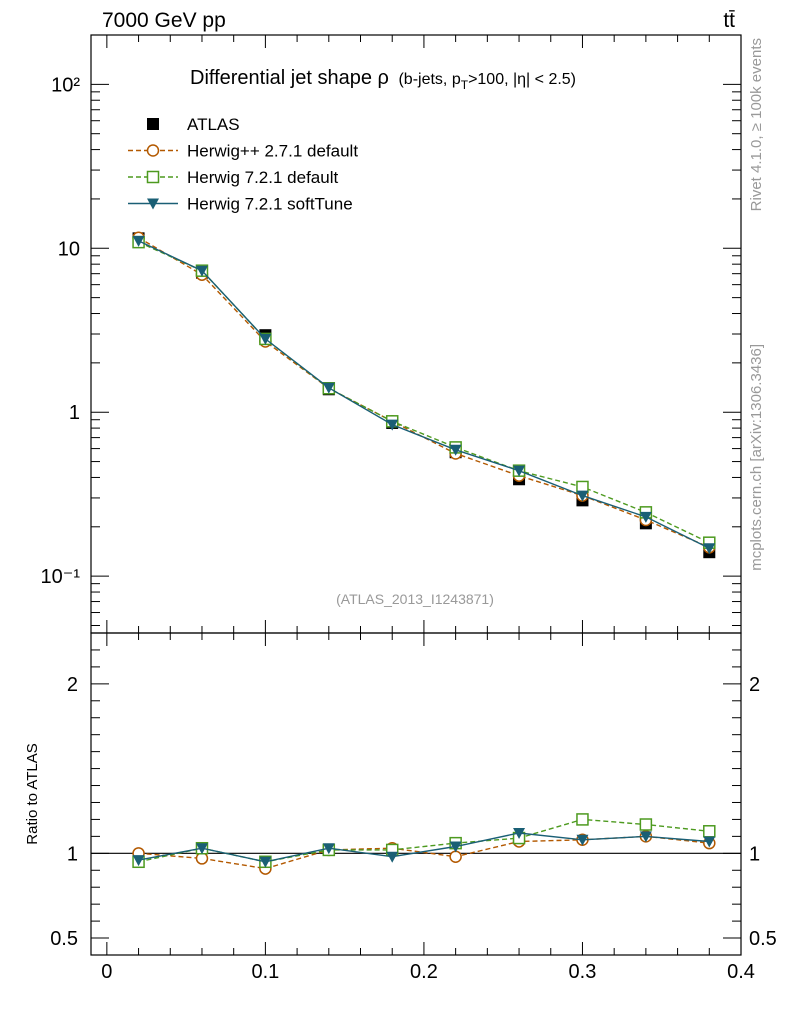 The width and height of the screenshot is (786, 1024). Describe the element at coordinates (583, 972) in the screenshot. I see `x-tick-label: 0.3` at that location.